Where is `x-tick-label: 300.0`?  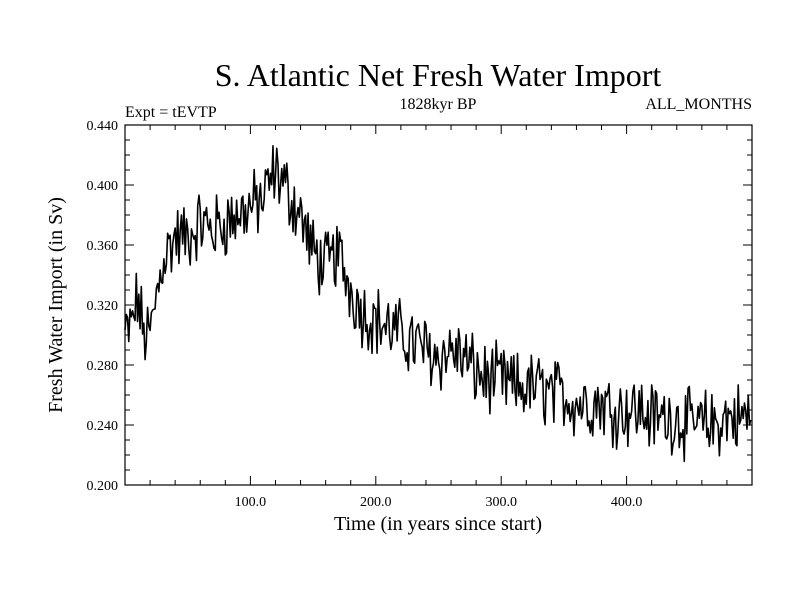 x-tick-label: 300.0 is located at coordinates (501, 502).